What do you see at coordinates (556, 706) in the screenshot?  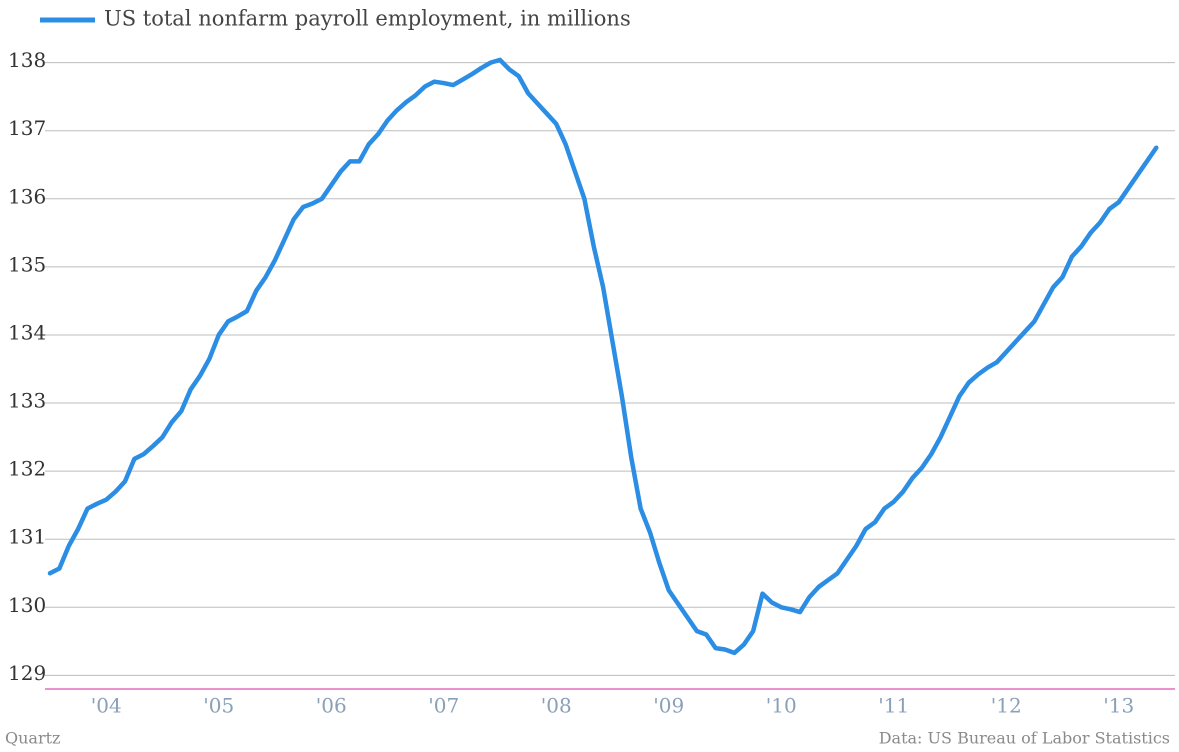 I see `x-tick-label: '08` at bounding box center [556, 706].